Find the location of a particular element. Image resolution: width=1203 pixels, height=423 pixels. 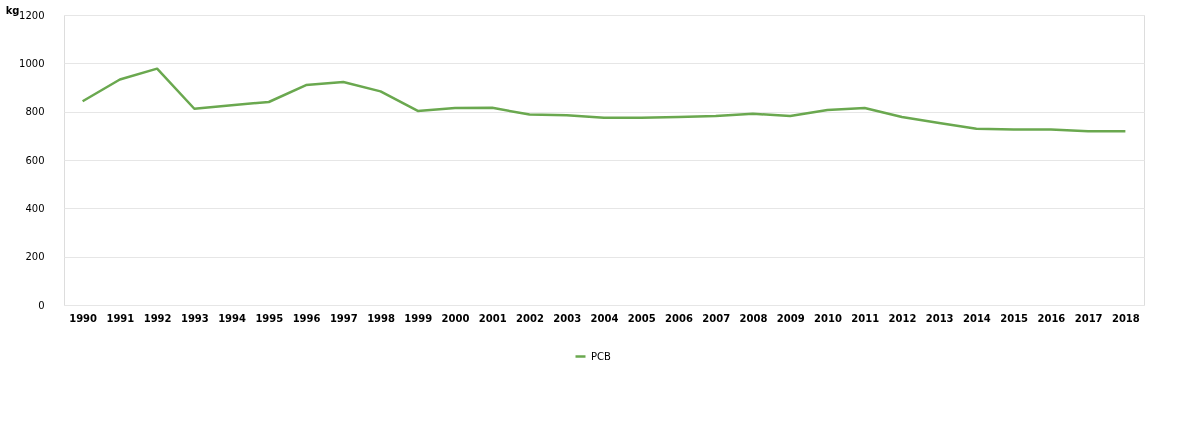

x-tick-label: 2015 is located at coordinates (1014, 318).